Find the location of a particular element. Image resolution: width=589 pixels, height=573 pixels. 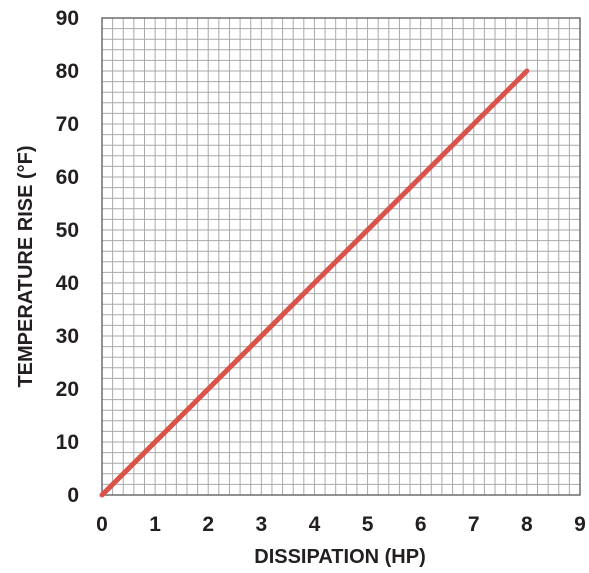

y-tick-label: 0 is located at coordinates (73, 495).